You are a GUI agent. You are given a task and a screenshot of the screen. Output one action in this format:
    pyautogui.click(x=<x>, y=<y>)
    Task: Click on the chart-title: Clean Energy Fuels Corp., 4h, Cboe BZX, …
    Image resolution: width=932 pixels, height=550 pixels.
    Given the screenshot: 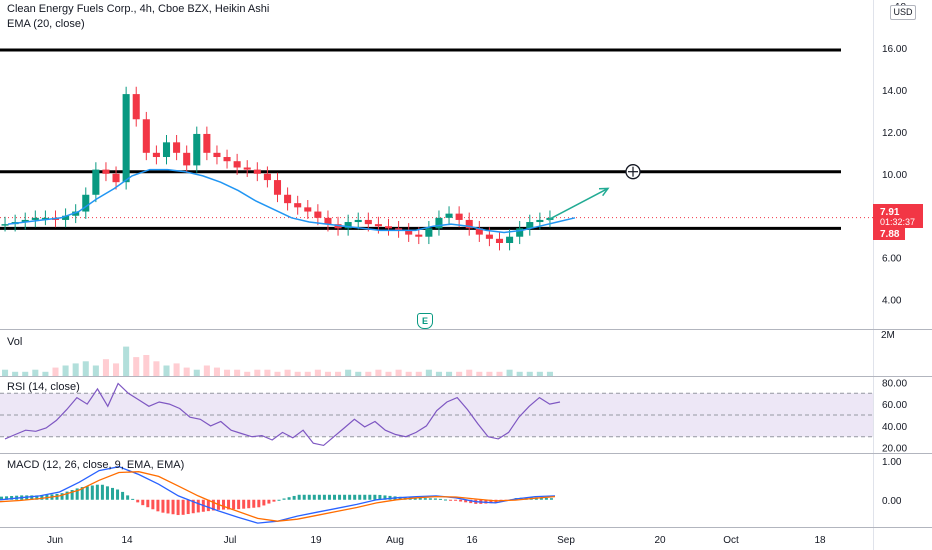 What is the action you would take?
    pyautogui.click(x=138, y=9)
    